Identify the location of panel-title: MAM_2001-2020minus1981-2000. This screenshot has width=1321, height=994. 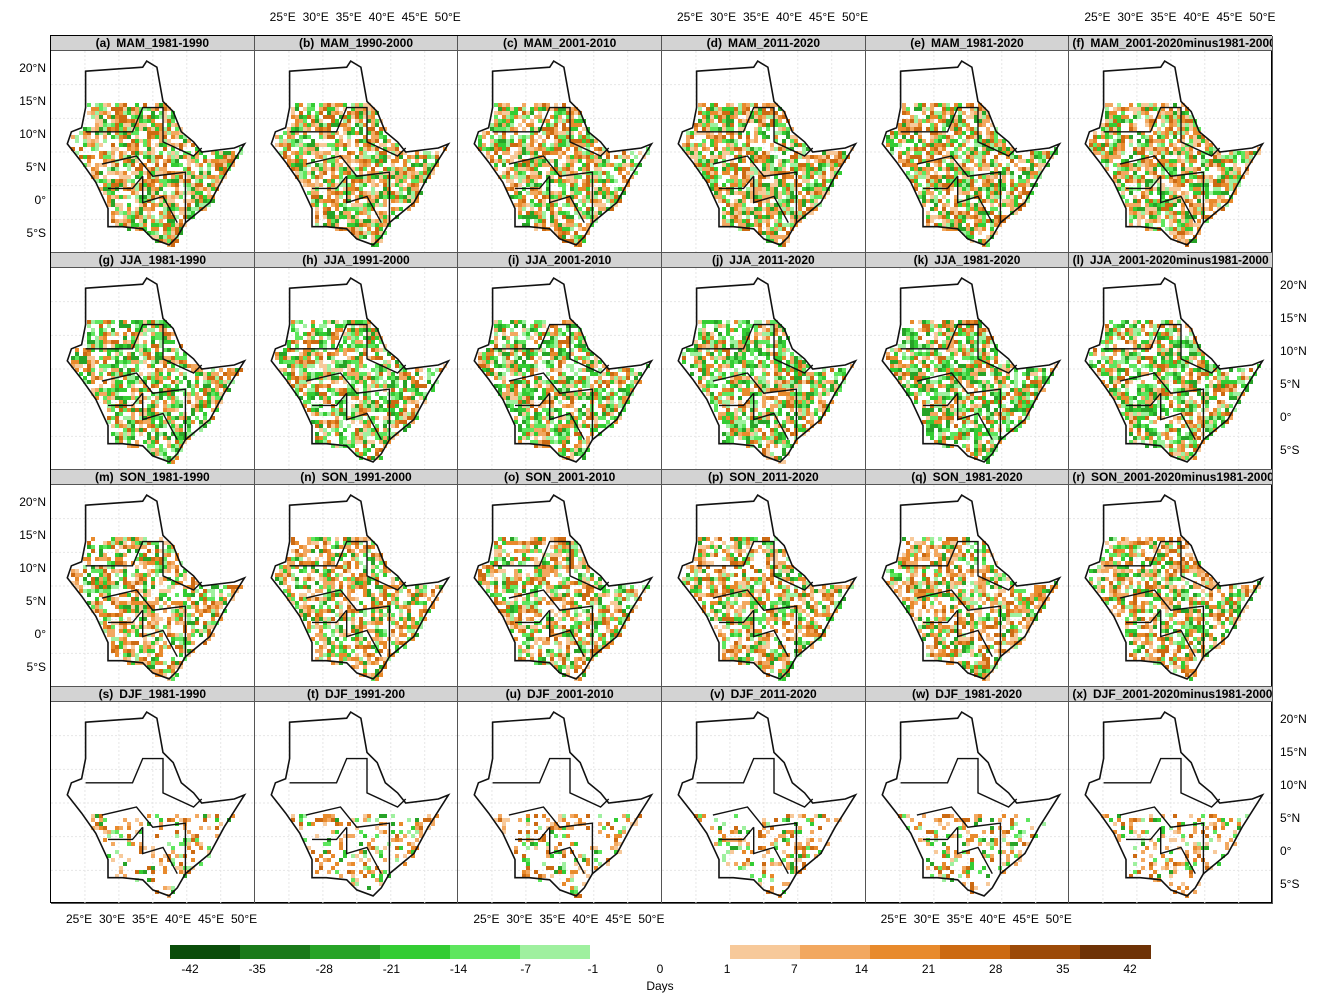
(1181, 43).